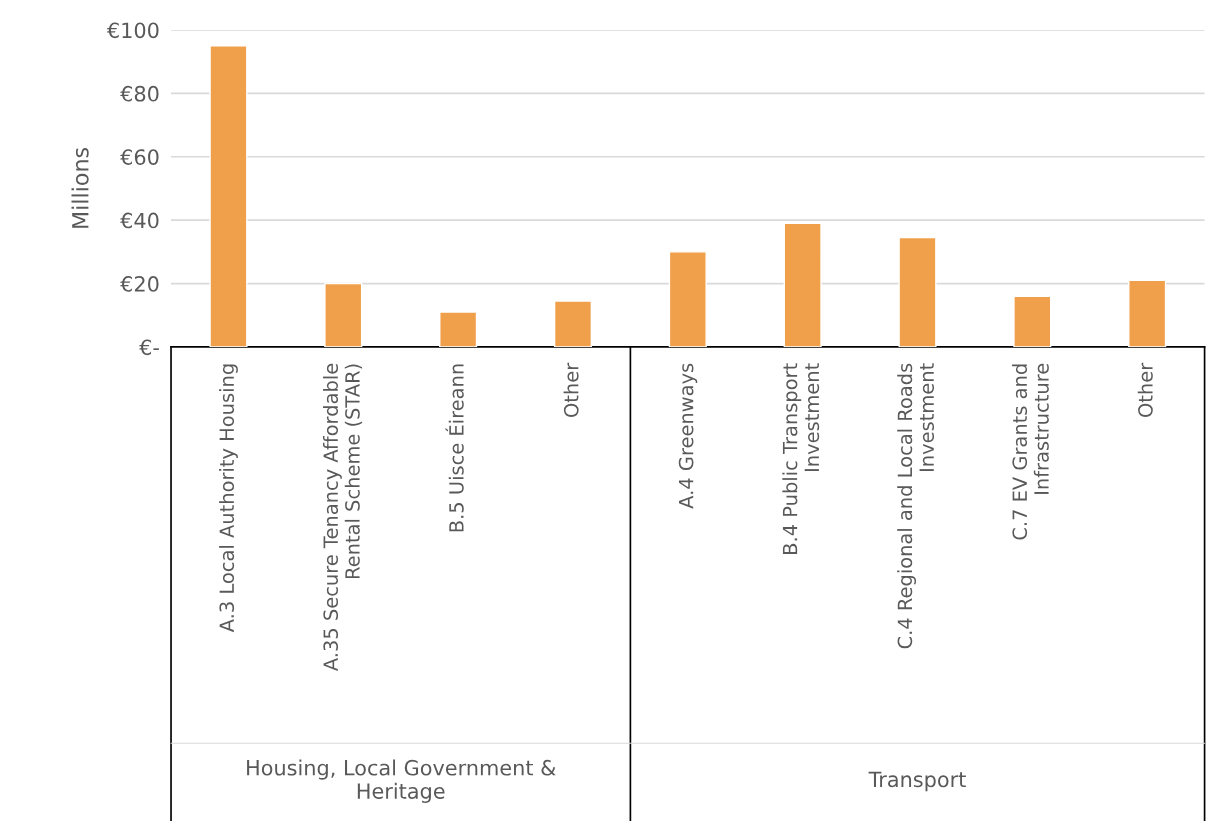  What do you see at coordinates (132, 30) in the screenshot?
I see `y-tick-label: €100` at bounding box center [132, 30].